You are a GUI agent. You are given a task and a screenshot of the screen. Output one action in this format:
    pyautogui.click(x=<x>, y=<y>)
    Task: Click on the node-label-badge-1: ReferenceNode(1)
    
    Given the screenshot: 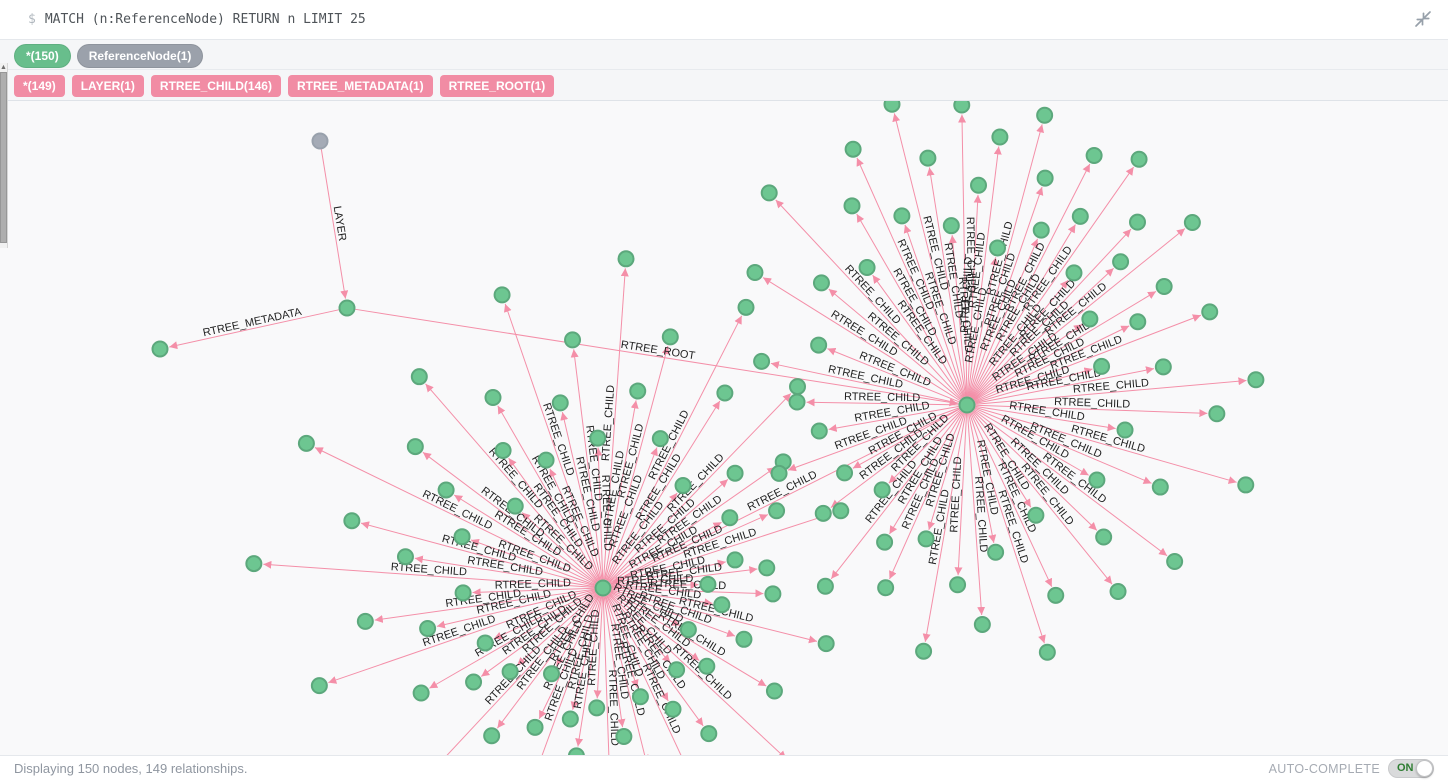 What is the action you would take?
    pyautogui.click(x=140, y=56)
    